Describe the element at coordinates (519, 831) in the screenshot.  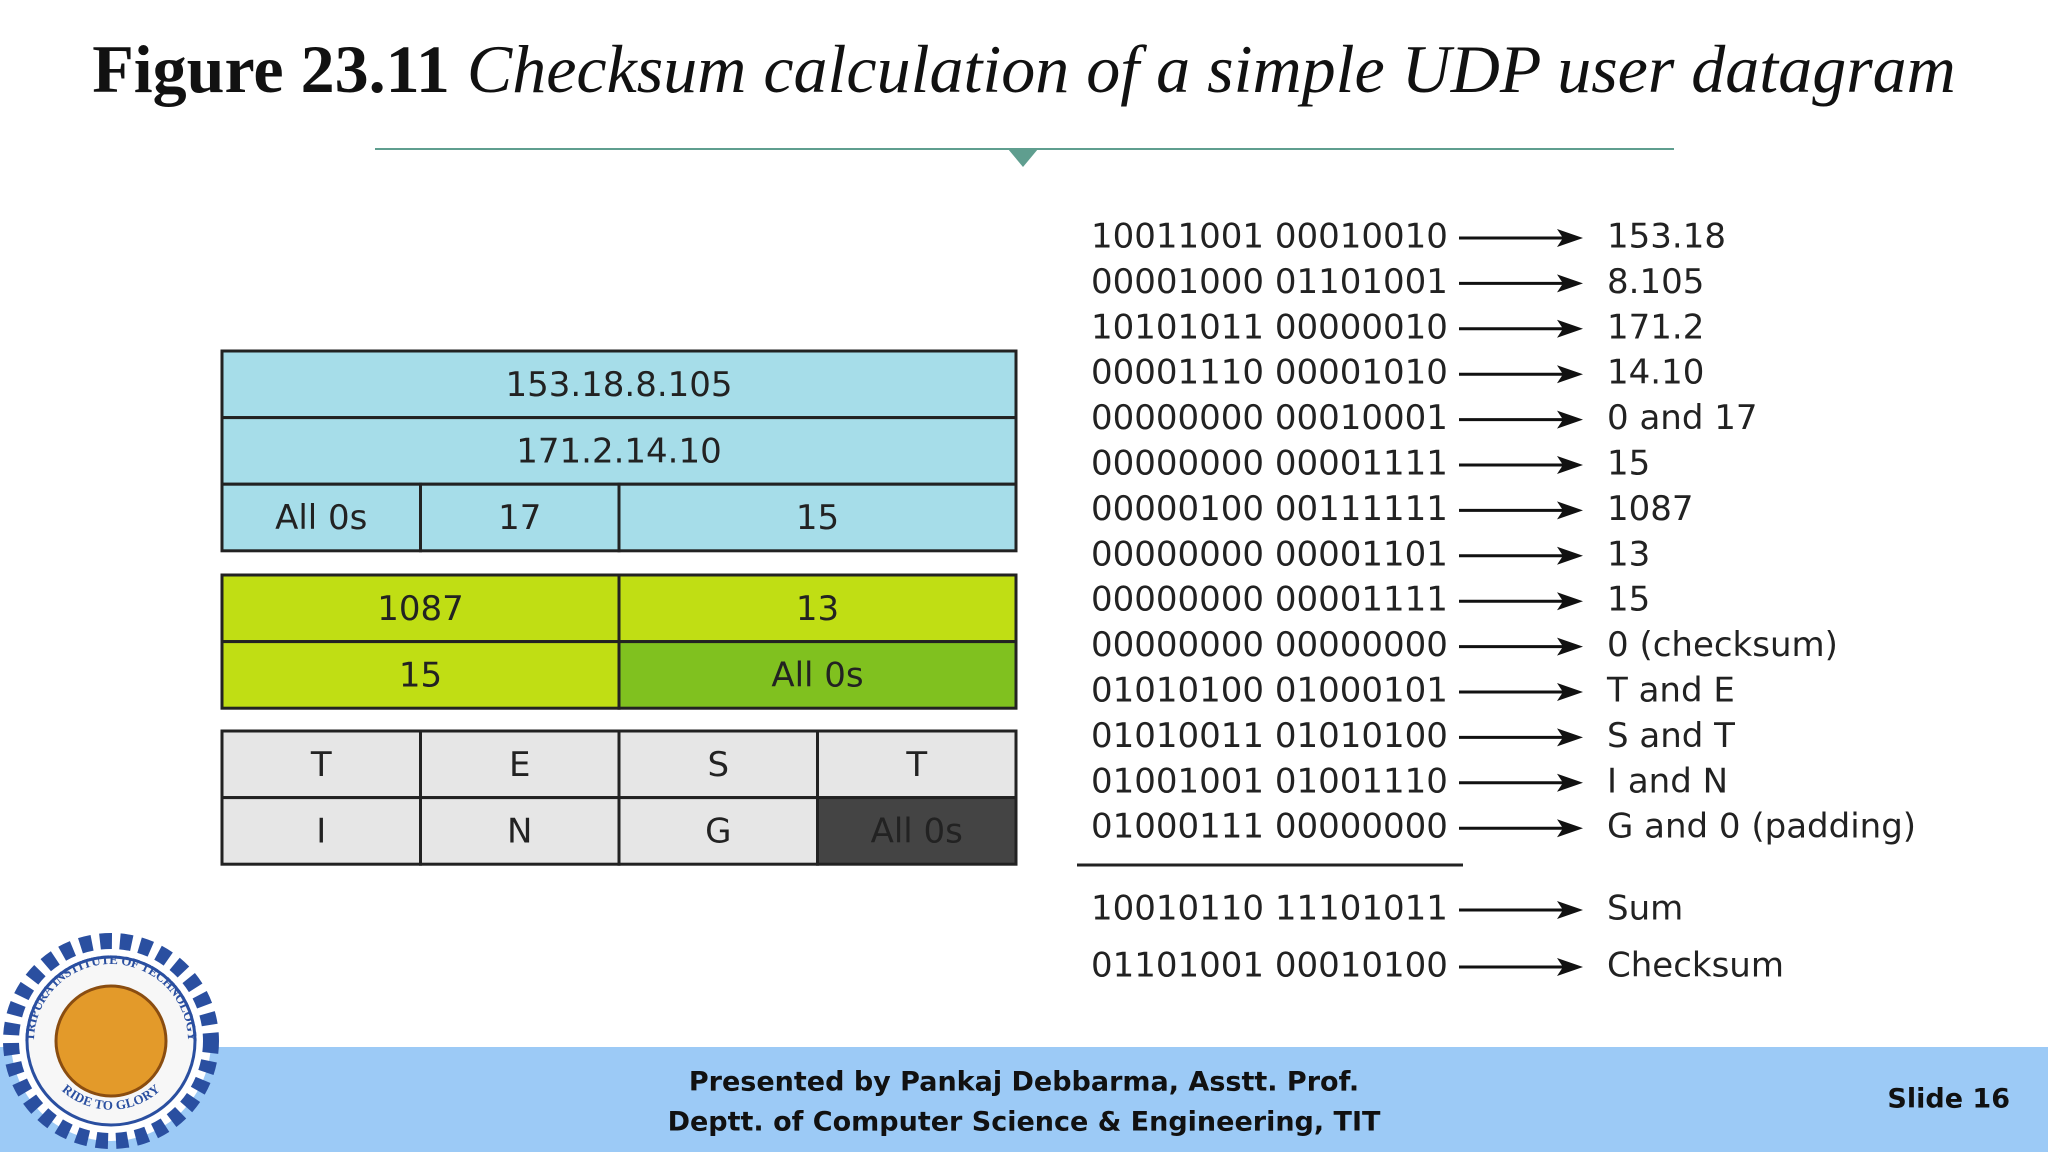
I see `cell-text: N` at that location.